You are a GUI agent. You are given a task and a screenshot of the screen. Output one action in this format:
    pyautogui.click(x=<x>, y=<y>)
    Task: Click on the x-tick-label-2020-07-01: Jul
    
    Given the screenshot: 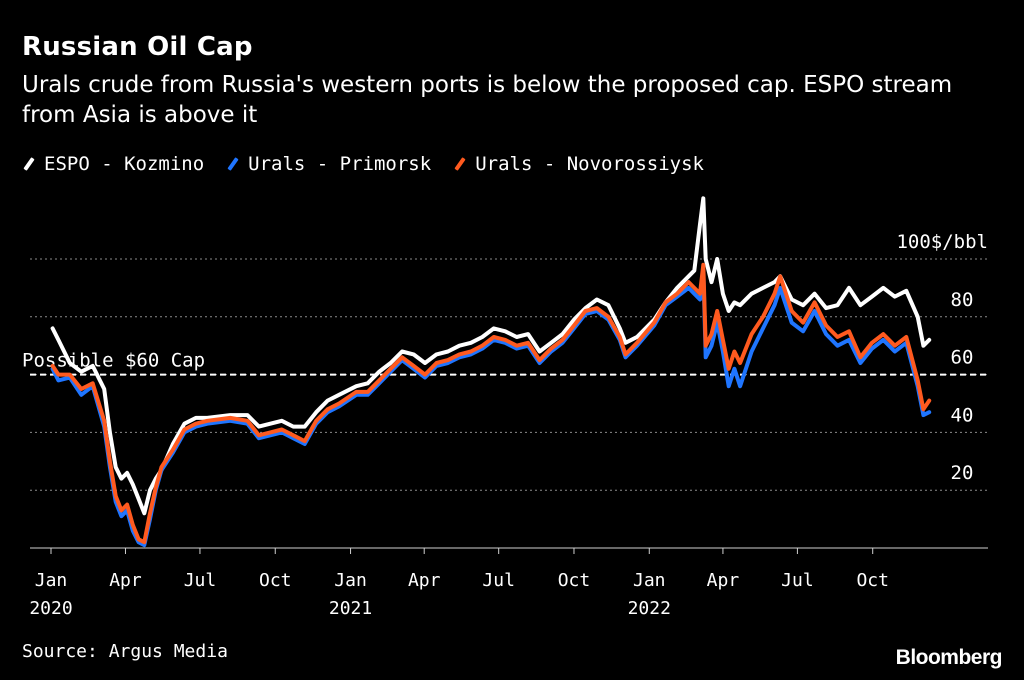 What is the action you would take?
    pyautogui.click(x=200, y=580)
    